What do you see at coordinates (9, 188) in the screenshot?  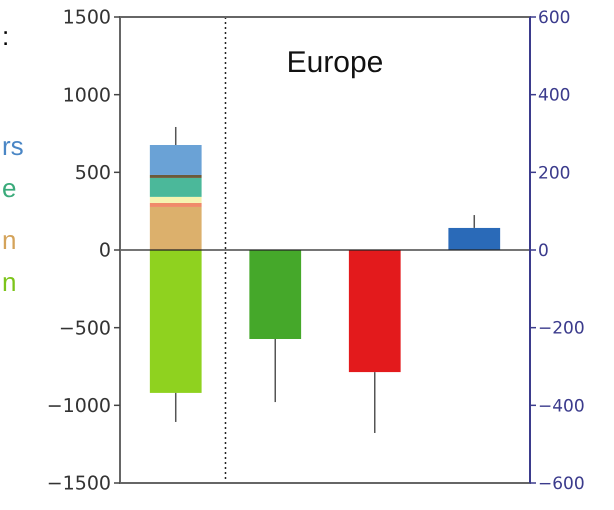 I see `text: e` at bounding box center [9, 188].